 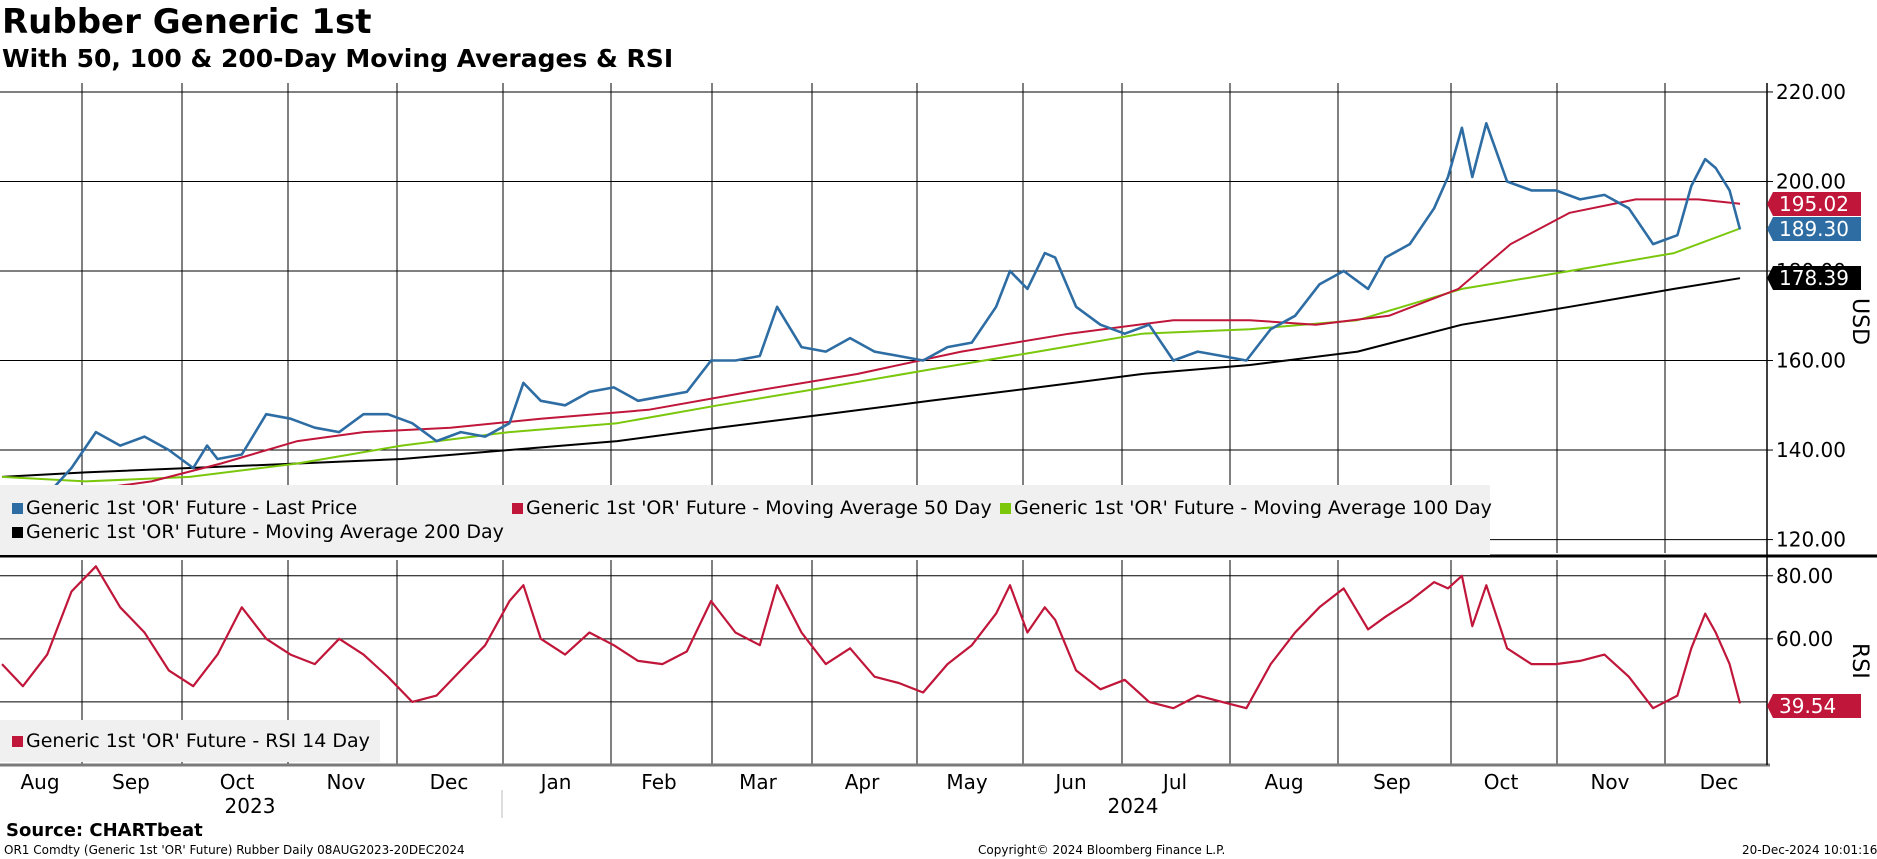 What do you see at coordinates (198, 741) in the screenshot?
I see `legend-label-rsi: Generic 1st 'OR' Future - RSI 14 Day` at bounding box center [198, 741].